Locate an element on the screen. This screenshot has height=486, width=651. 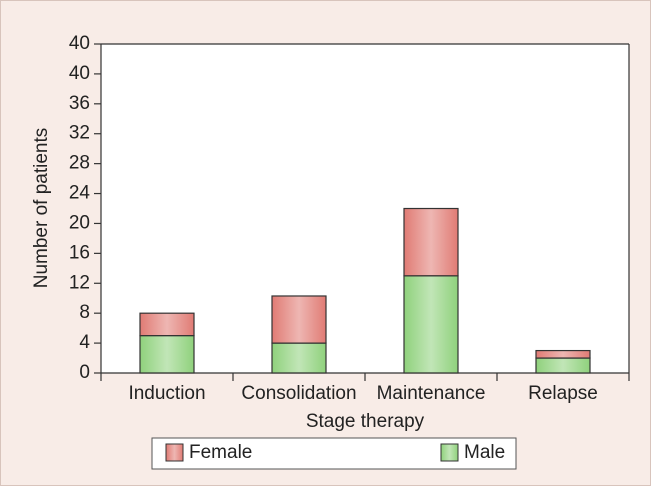
y-tick-label: 16 is located at coordinates (79, 252).